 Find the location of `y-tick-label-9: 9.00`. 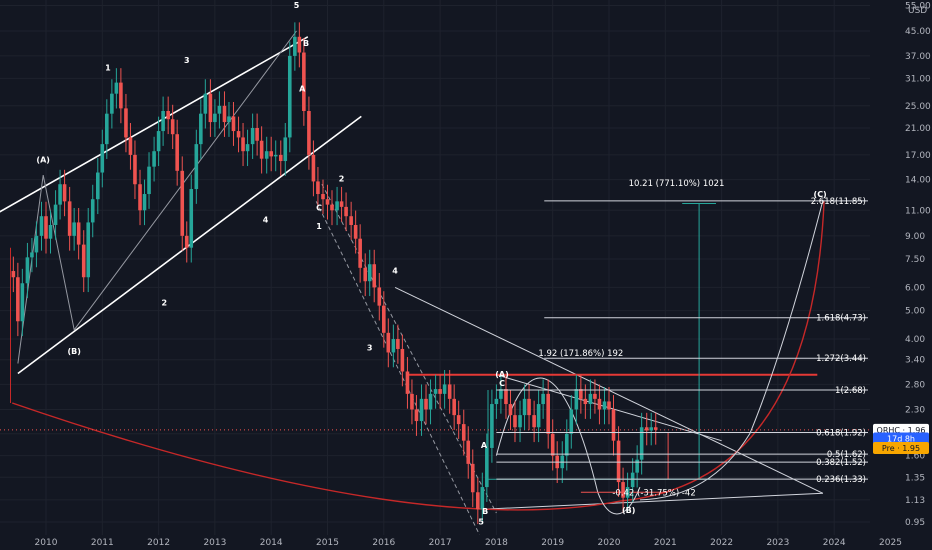

y-tick-label-9: 9.00 is located at coordinates (915, 237).